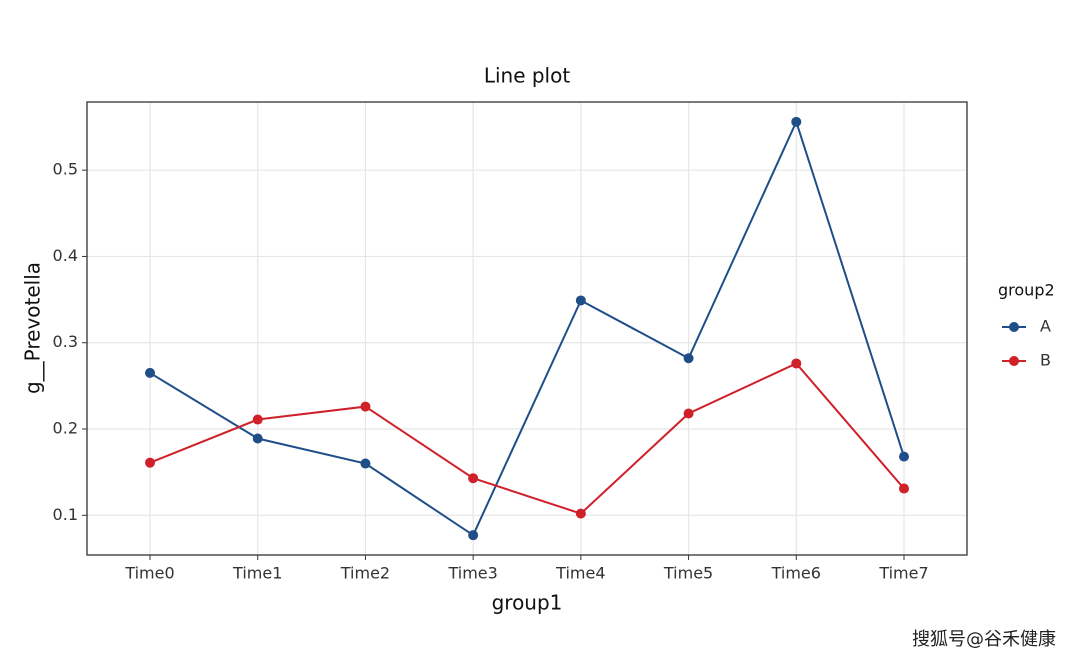 This screenshot has height=666, width=1080. What do you see at coordinates (796, 573) in the screenshot?
I see `x-tick-label: Time6` at bounding box center [796, 573].